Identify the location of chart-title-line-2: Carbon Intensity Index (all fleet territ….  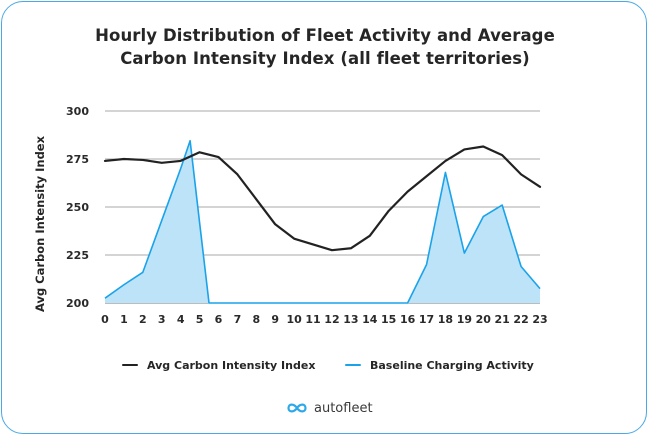
(325, 58).